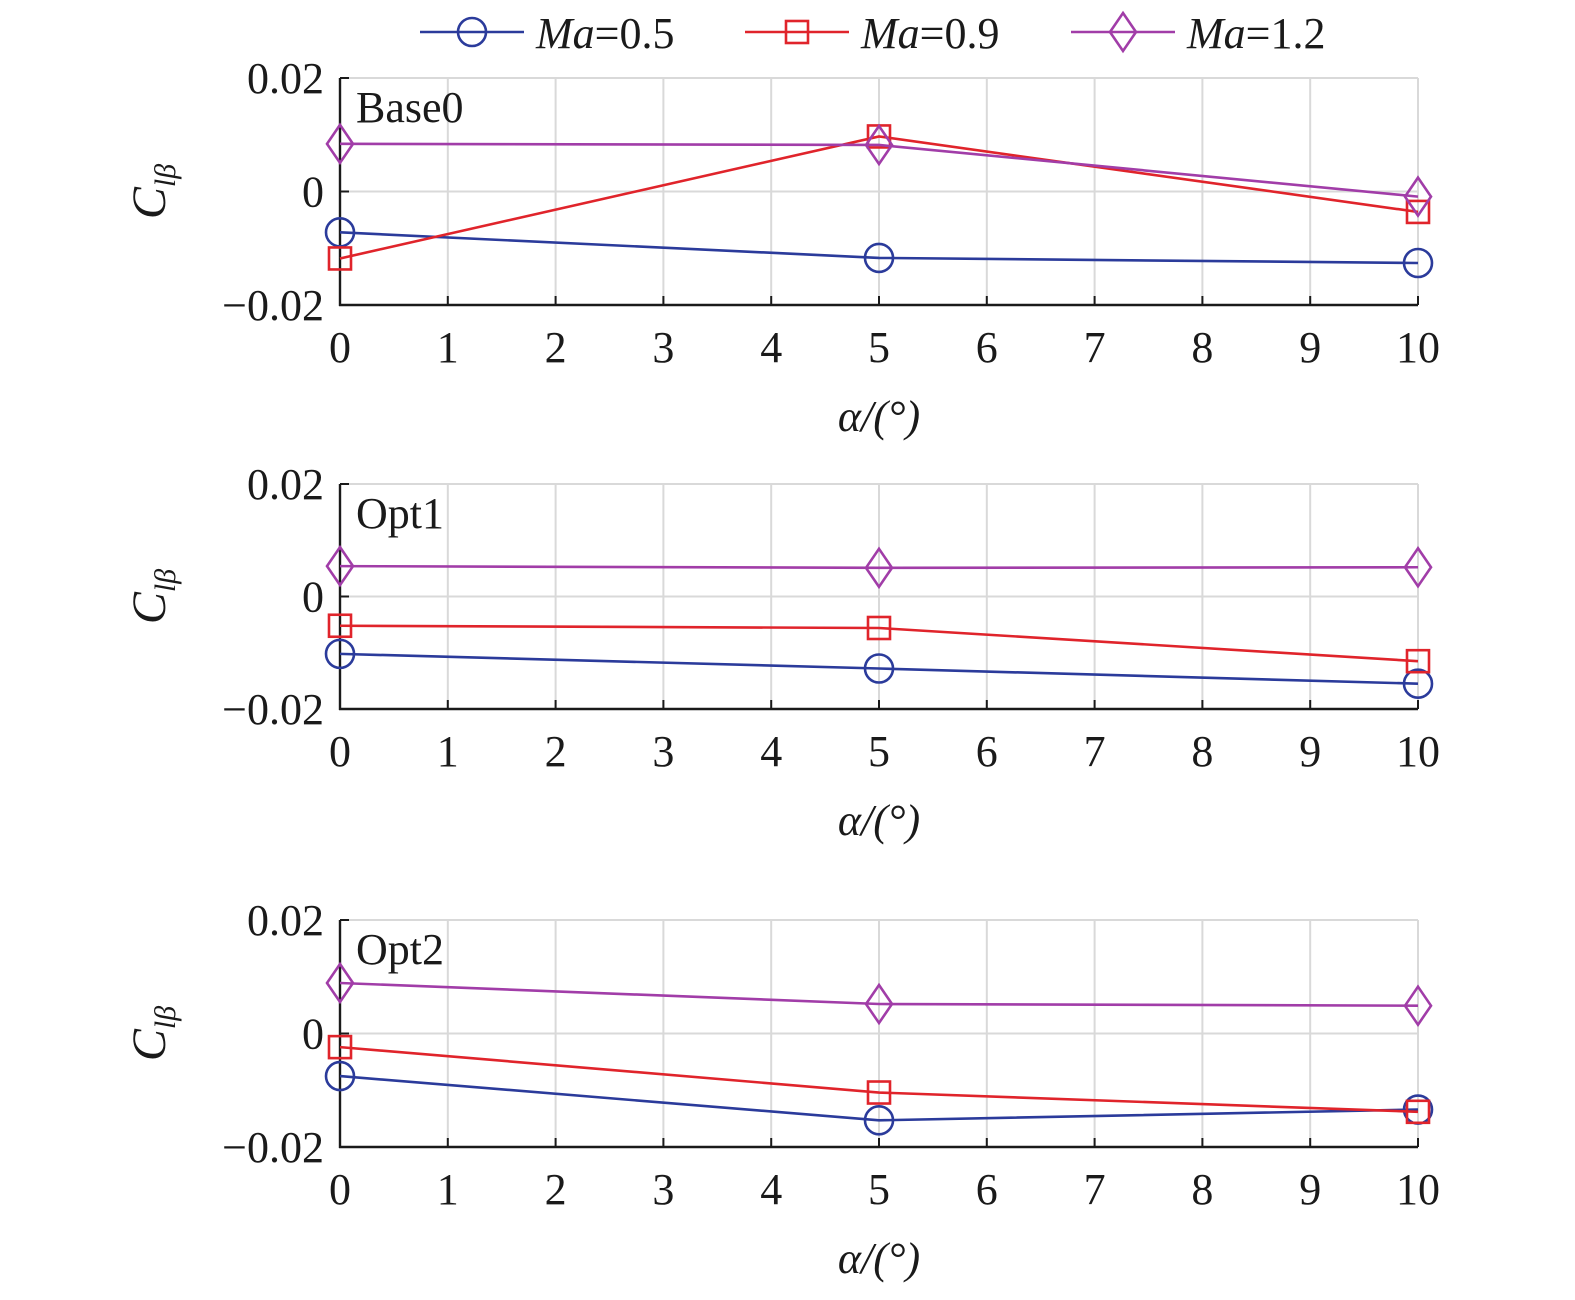  What do you see at coordinates (313, 597) in the screenshot?
I see `y-tick-label: 0` at bounding box center [313, 597].